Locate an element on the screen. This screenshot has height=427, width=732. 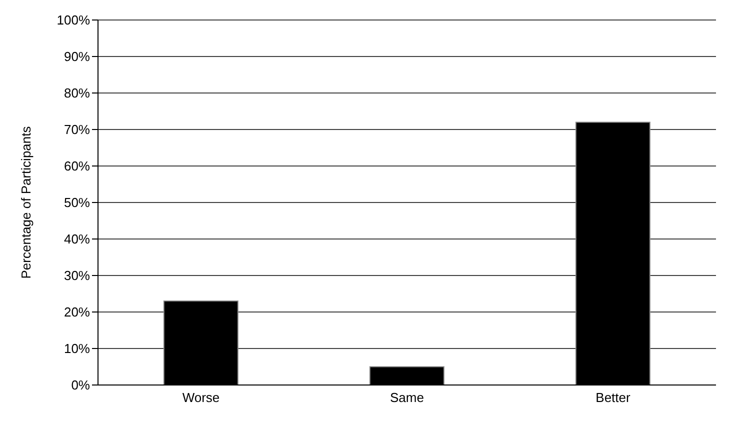
y-tick-label: 80% is located at coordinates (77, 93).